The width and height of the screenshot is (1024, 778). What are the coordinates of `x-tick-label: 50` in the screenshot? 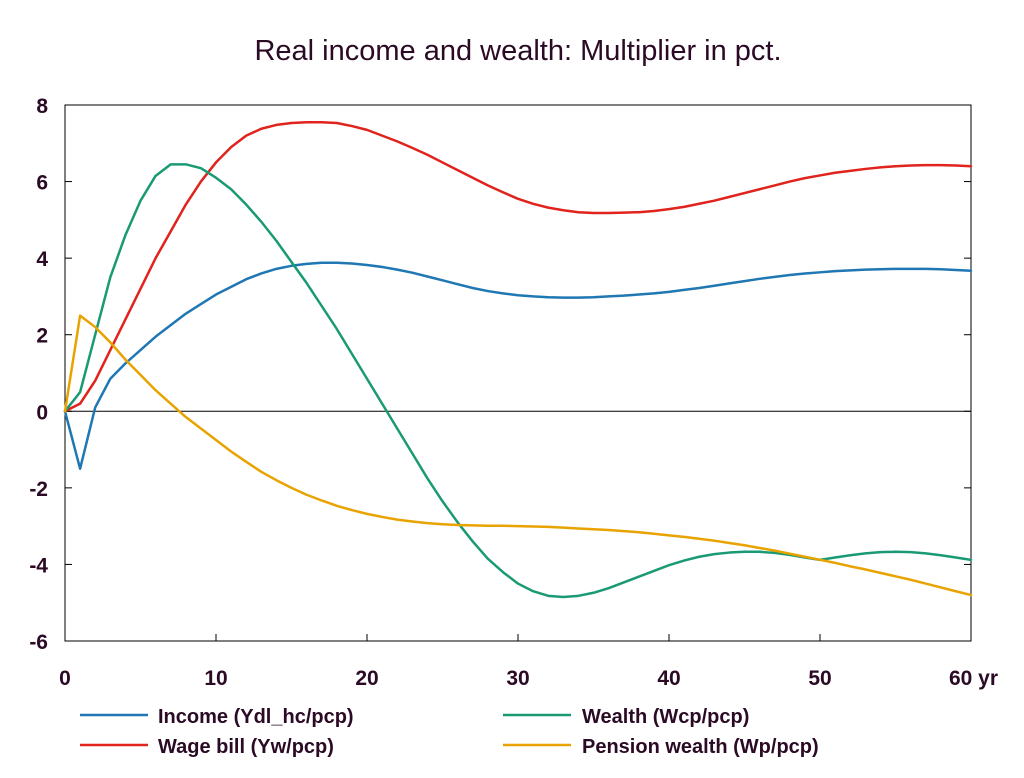 It's located at (819, 678).